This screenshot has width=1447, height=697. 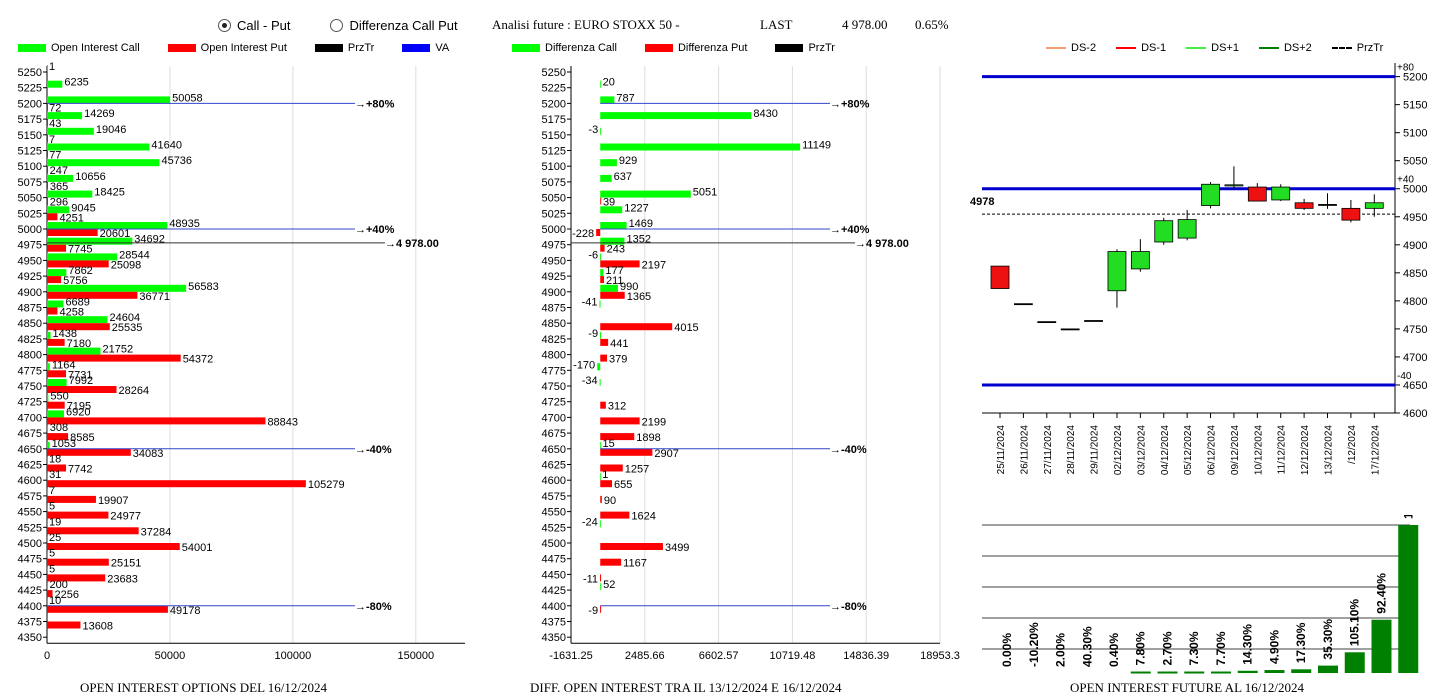 What do you see at coordinates (1415, 274) in the screenshot?
I see `y-tick-label: 4850` at bounding box center [1415, 274].